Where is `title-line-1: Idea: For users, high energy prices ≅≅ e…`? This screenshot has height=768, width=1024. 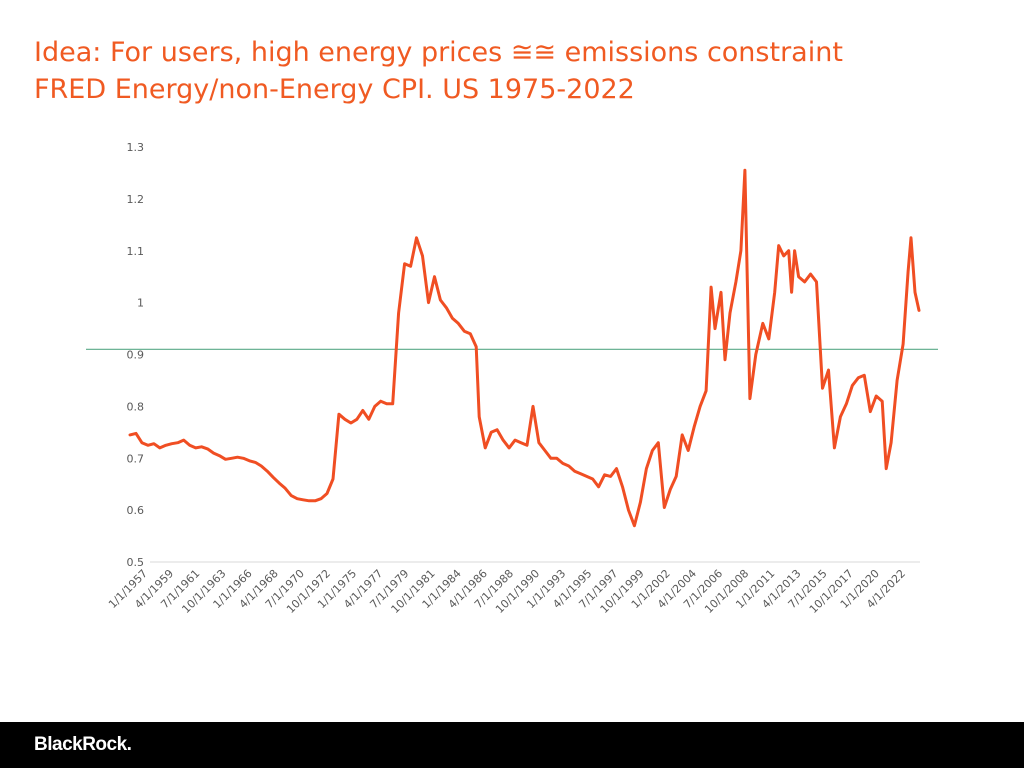
title-line-1: Idea: For users, high energy prices ≅≅ e… is located at coordinates (438, 52).